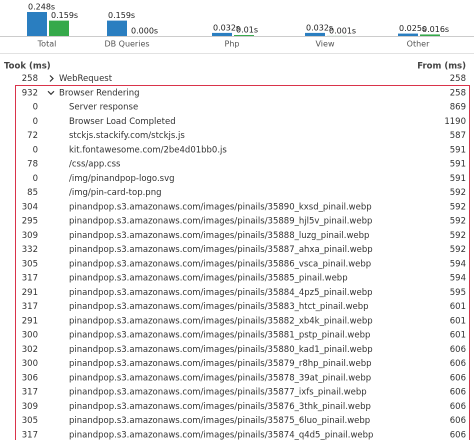 The height and width of the screenshot is (440, 474). Describe the element at coordinates (41, 7) in the screenshot. I see `bar-value-label: 0.248s` at that location.